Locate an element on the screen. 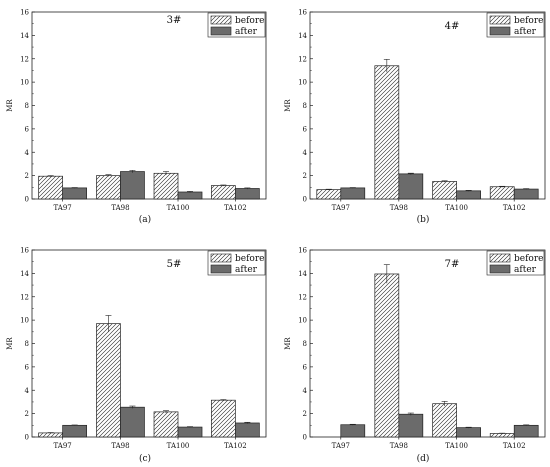  legend-swatch-after is located at coordinates (500, 269).